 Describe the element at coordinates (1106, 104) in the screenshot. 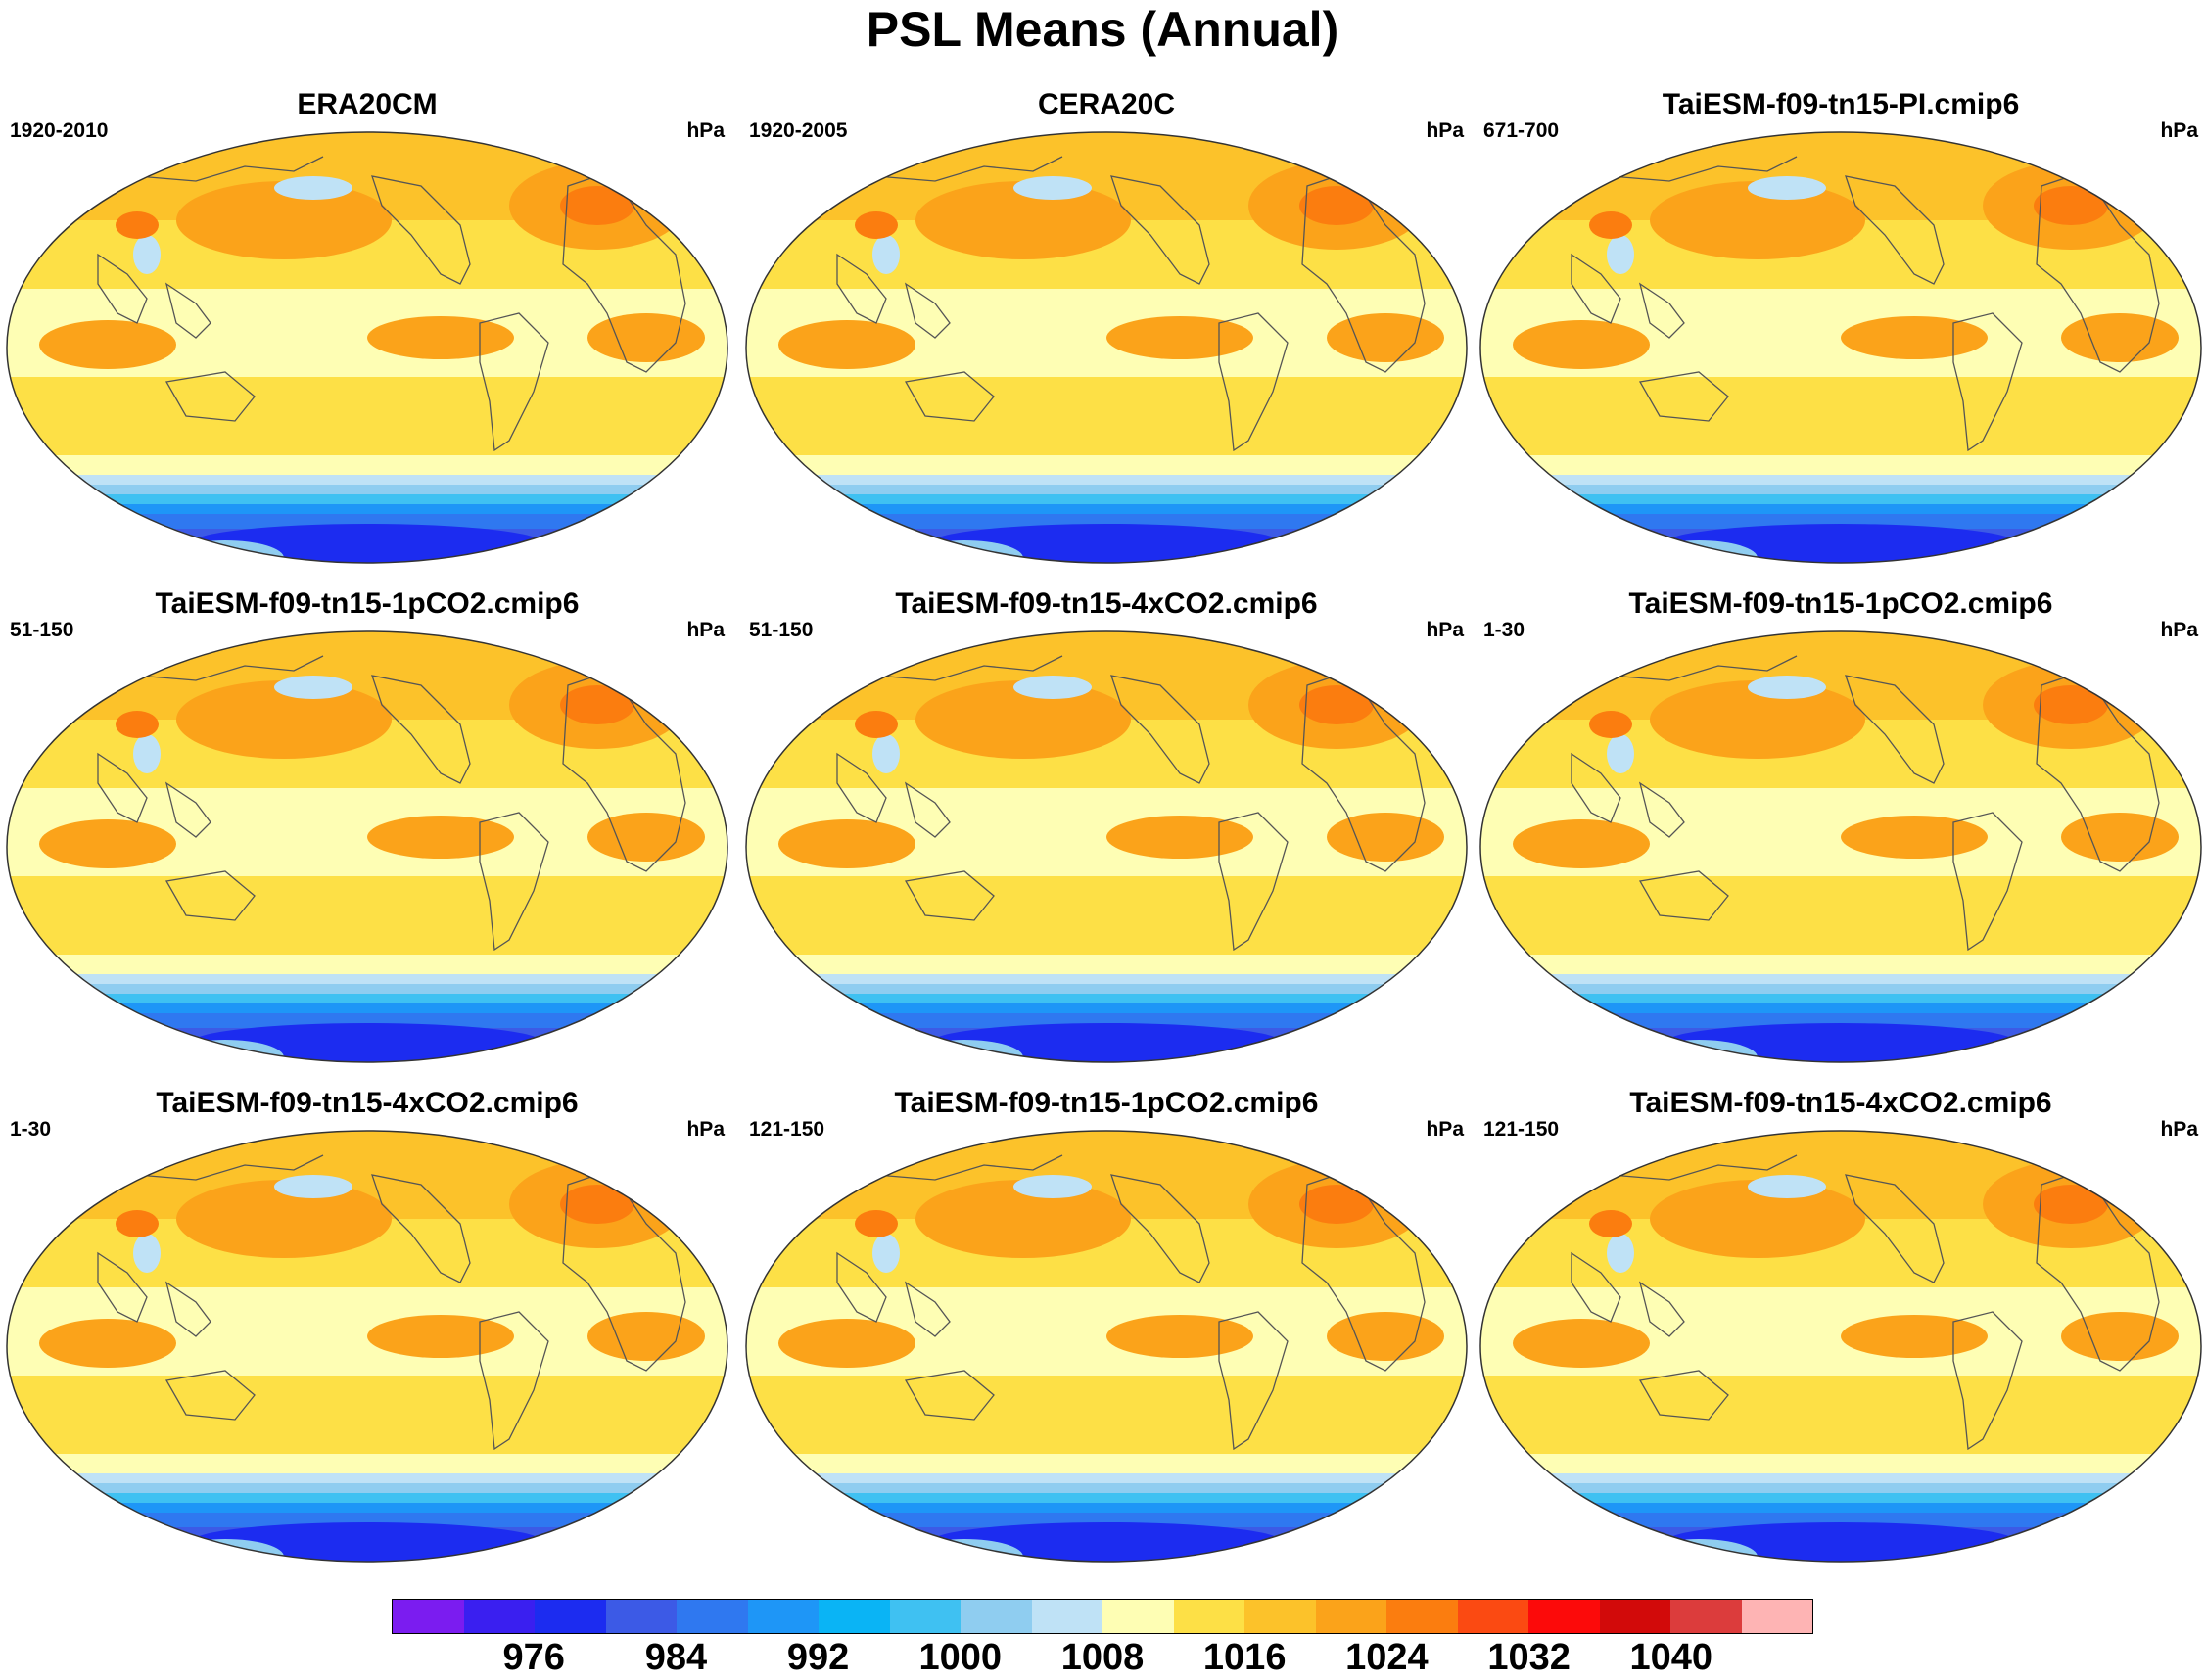

I see `panel-title: CERA20C` at that location.